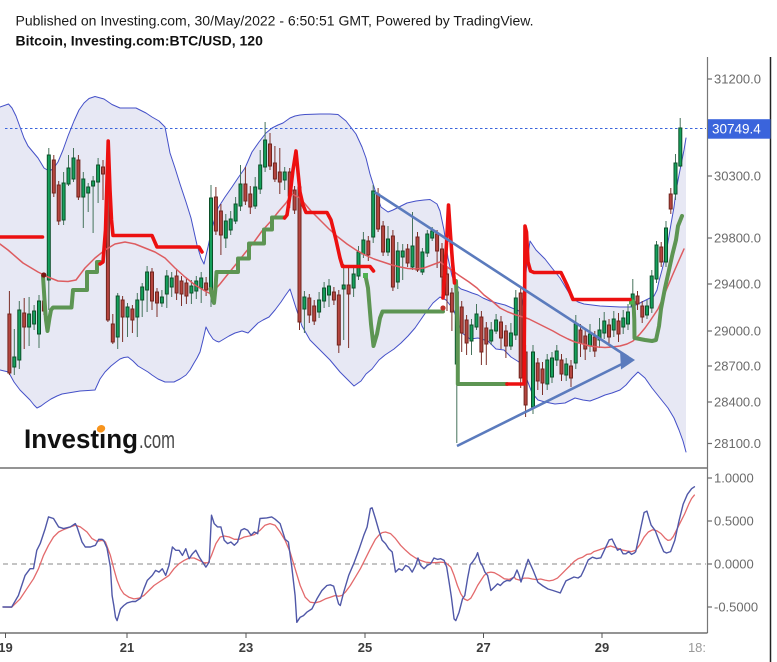  Describe the element at coordinates (737, 402) in the screenshot. I see `svg-text: 28400.0` at that location.